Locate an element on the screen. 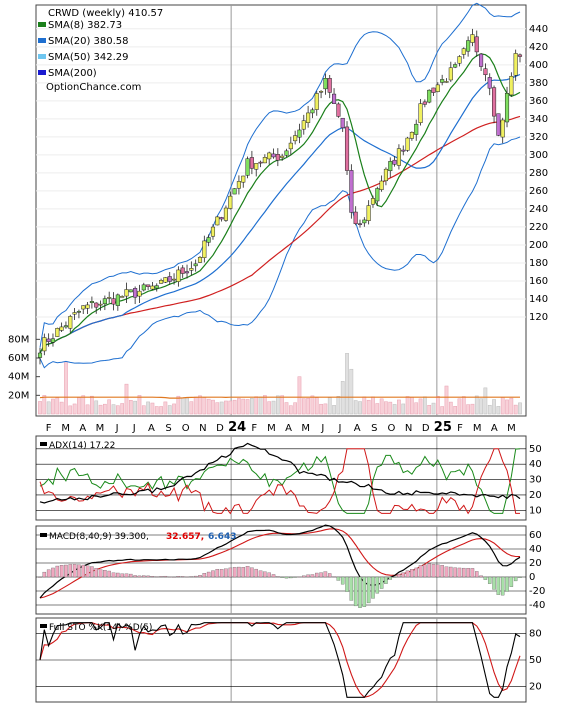 The image size is (566, 706). price-tick-label: 400 is located at coordinates (538, 65).